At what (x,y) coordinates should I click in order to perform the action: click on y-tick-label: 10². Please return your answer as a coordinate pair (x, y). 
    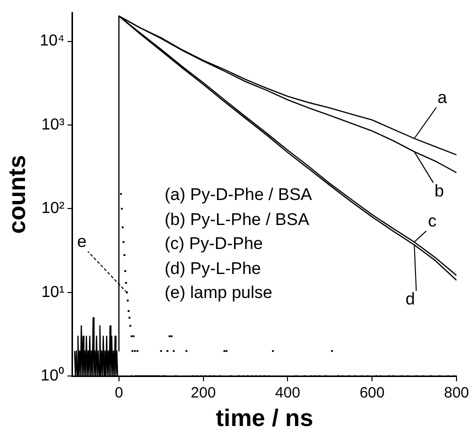
    Looking at the image, I should click on (53, 209).